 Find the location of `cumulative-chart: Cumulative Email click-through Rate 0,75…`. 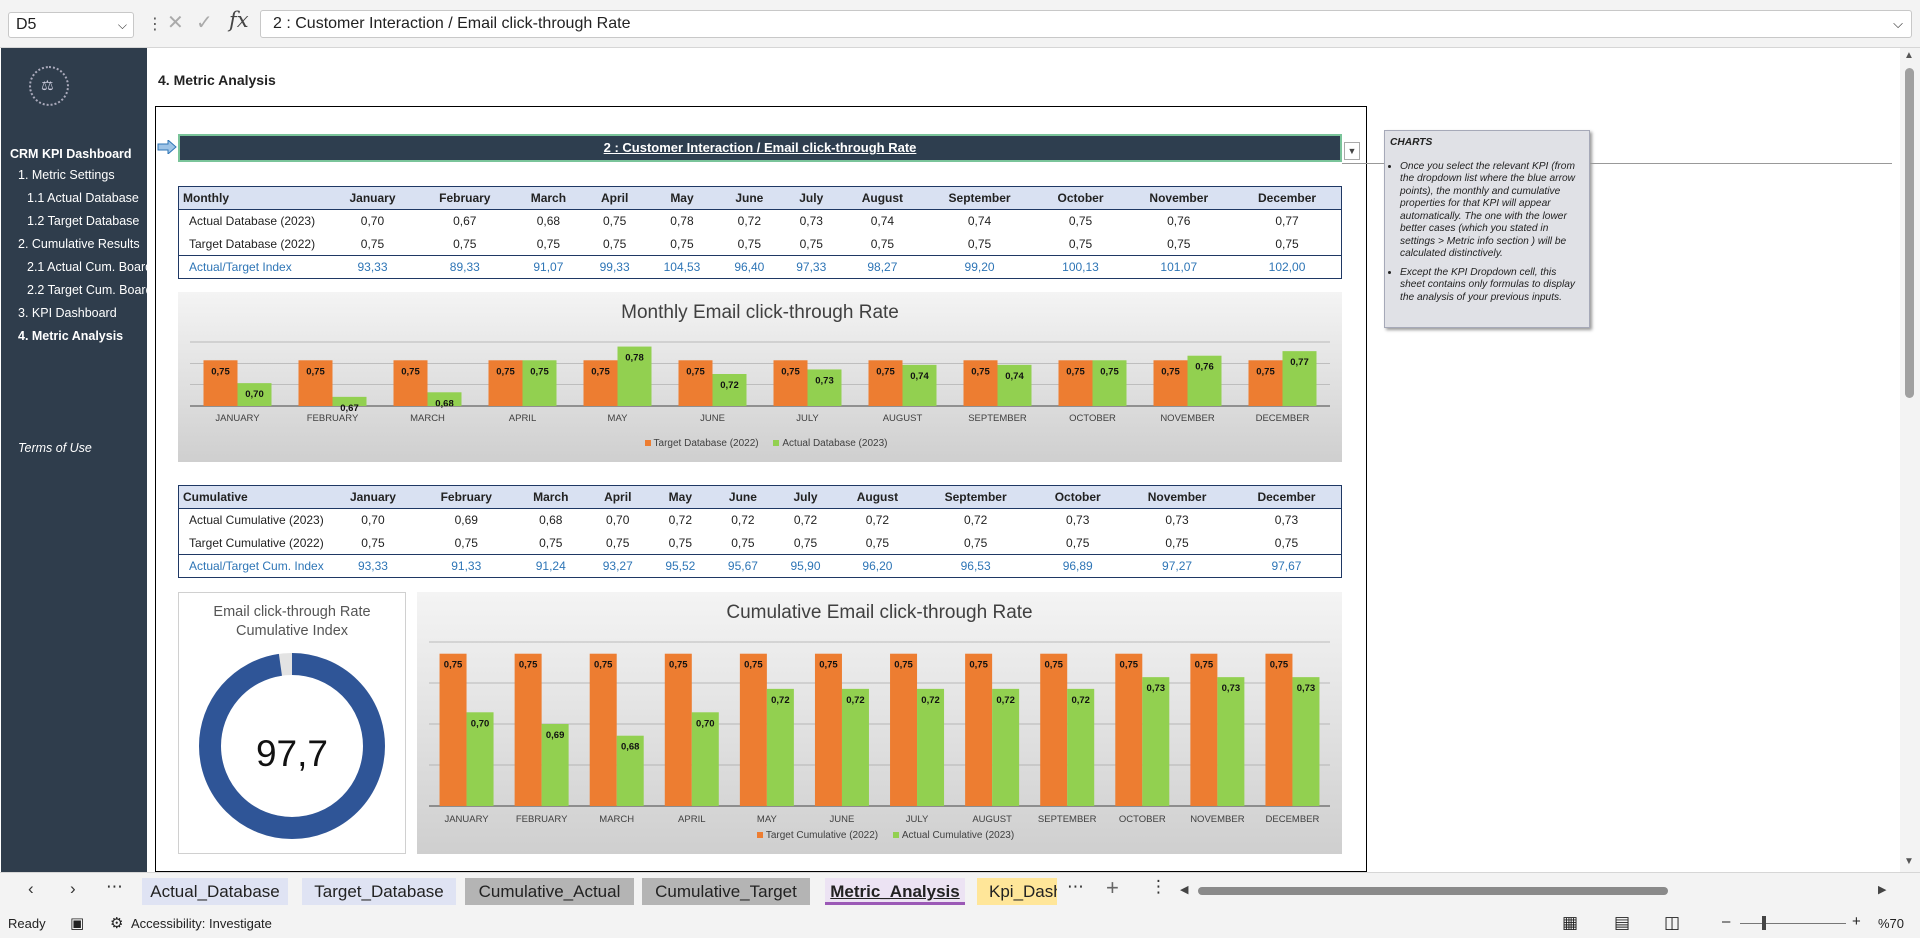

cumulative-chart: Cumulative Email click-through Rate 0,75… is located at coordinates (879, 723).